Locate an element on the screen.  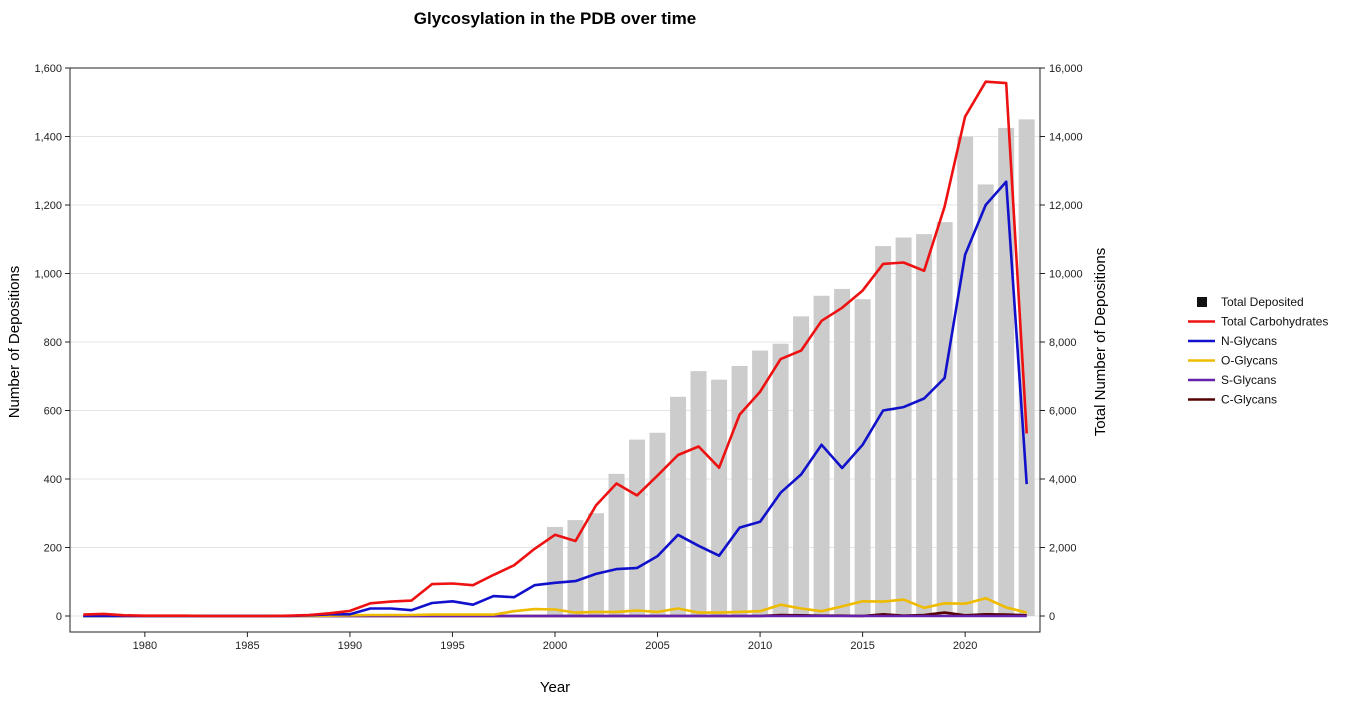
y-tick-label: 200 is located at coordinates (53, 549).